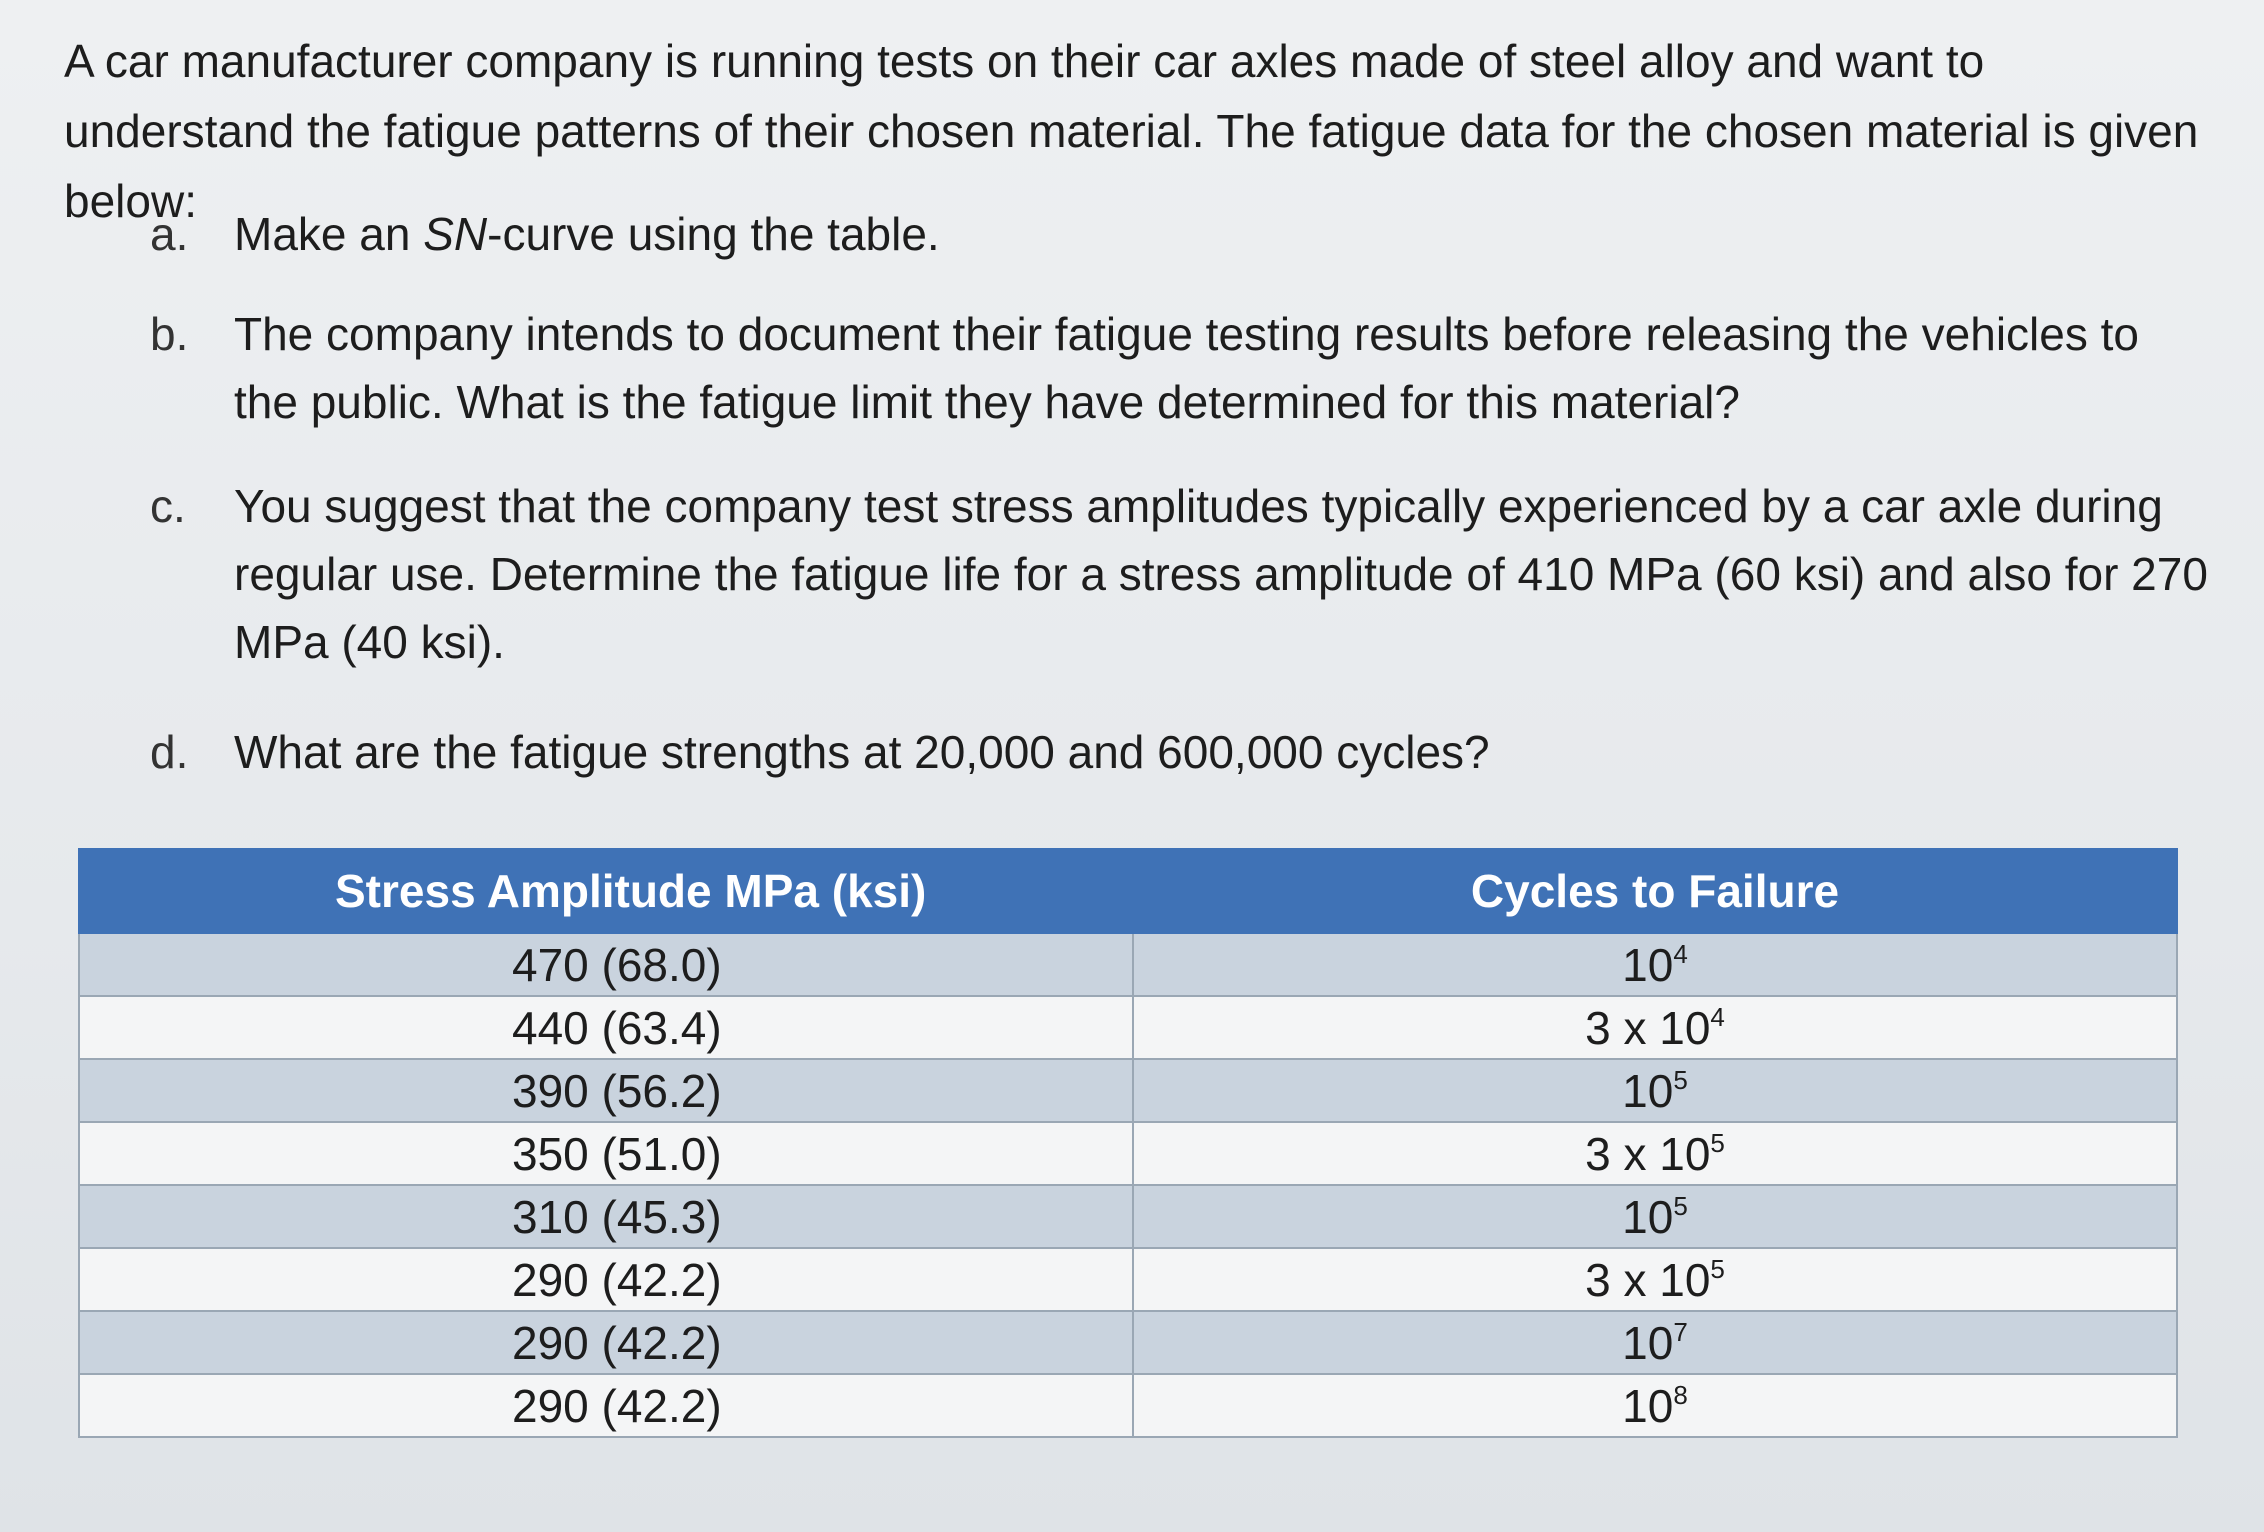 The image size is (2264, 1532). I want to click on question-marker: a., so click(169, 234).